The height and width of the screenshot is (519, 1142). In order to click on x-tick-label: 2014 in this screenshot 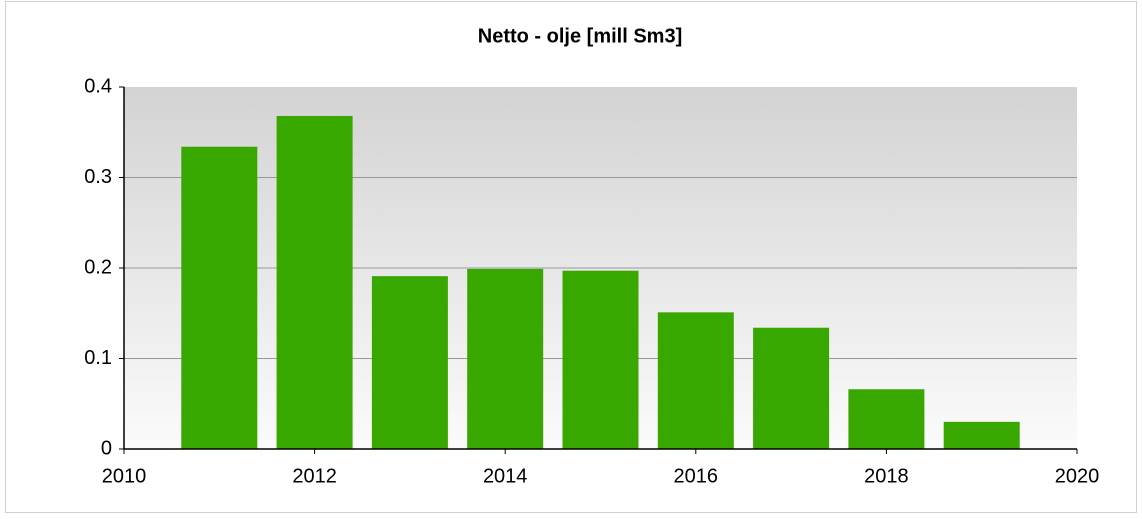, I will do `click(505, 476)`.